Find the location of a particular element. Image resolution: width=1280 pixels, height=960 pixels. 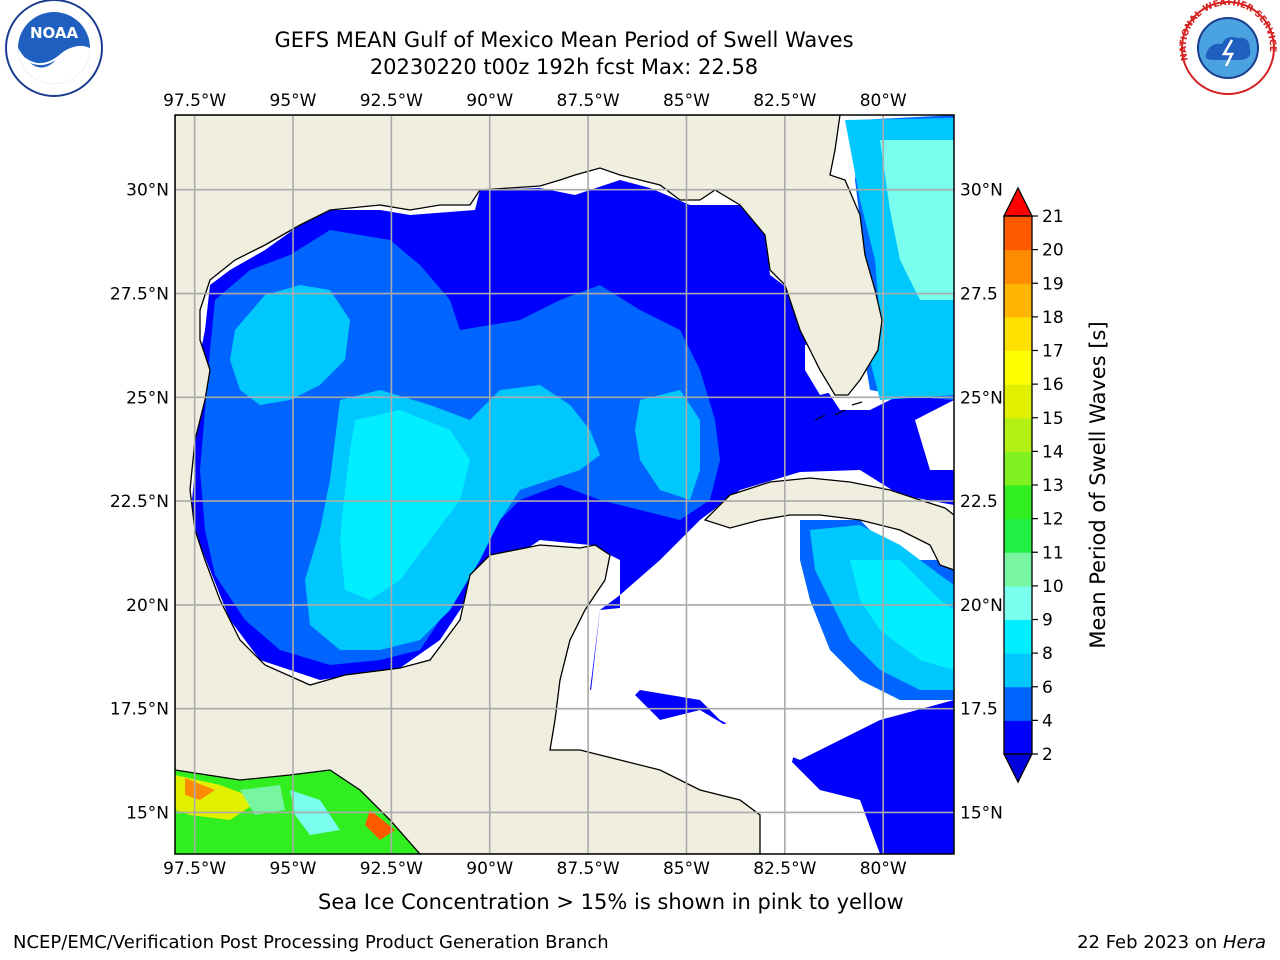

lat-tick-label-right: 30°N is located at coordinates (981, 191).